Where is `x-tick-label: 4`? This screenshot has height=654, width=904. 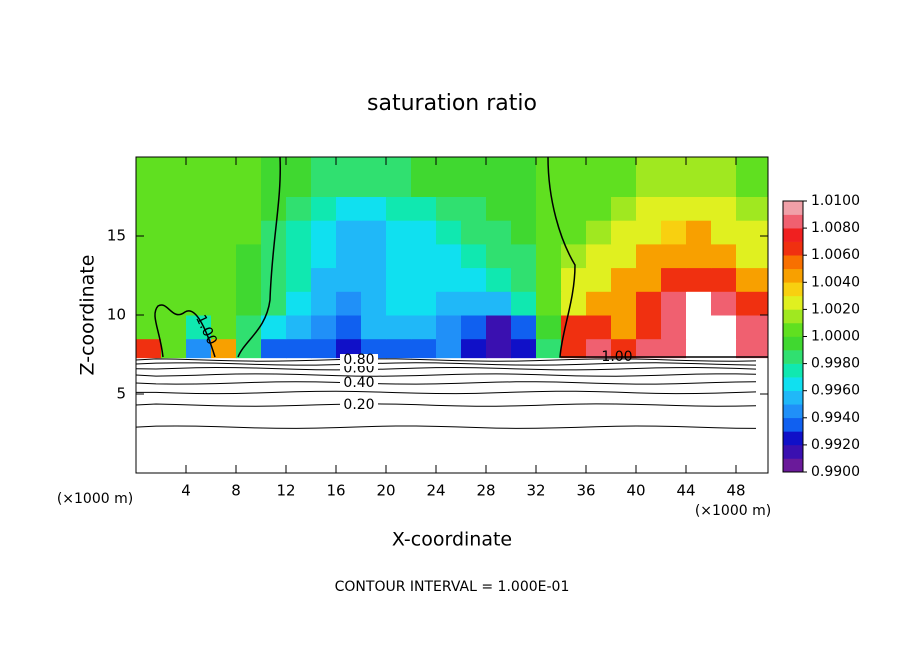
x-tick-label: 4 is located at coordinates (186, 491).